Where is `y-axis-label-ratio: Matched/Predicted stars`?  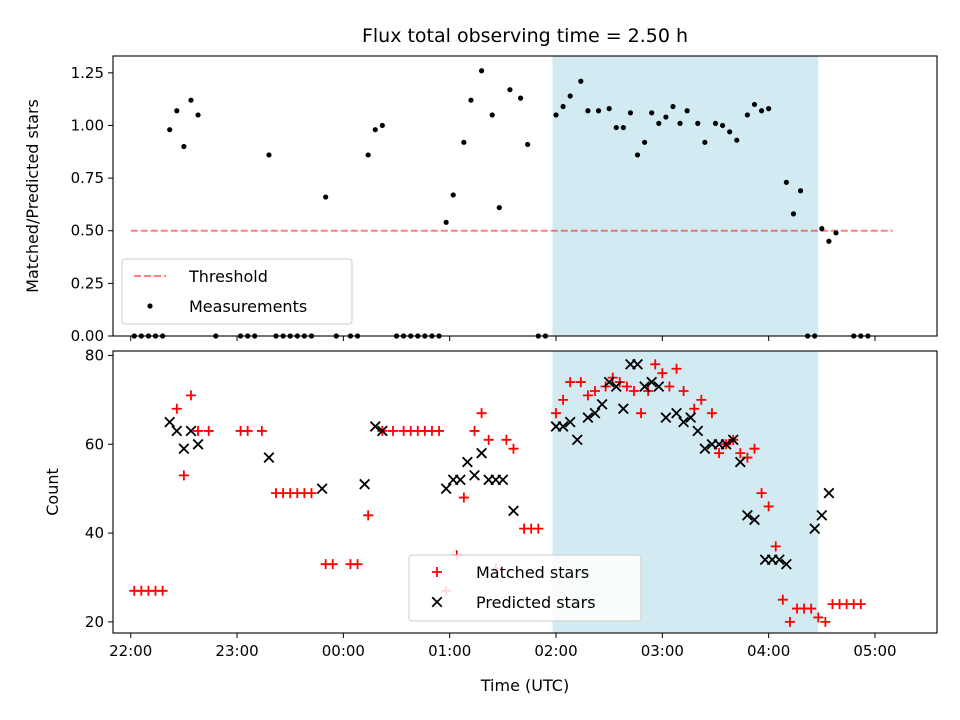 y-axis-label-ratio: Matched/Predicted stars is located at coordinates (32, 196).